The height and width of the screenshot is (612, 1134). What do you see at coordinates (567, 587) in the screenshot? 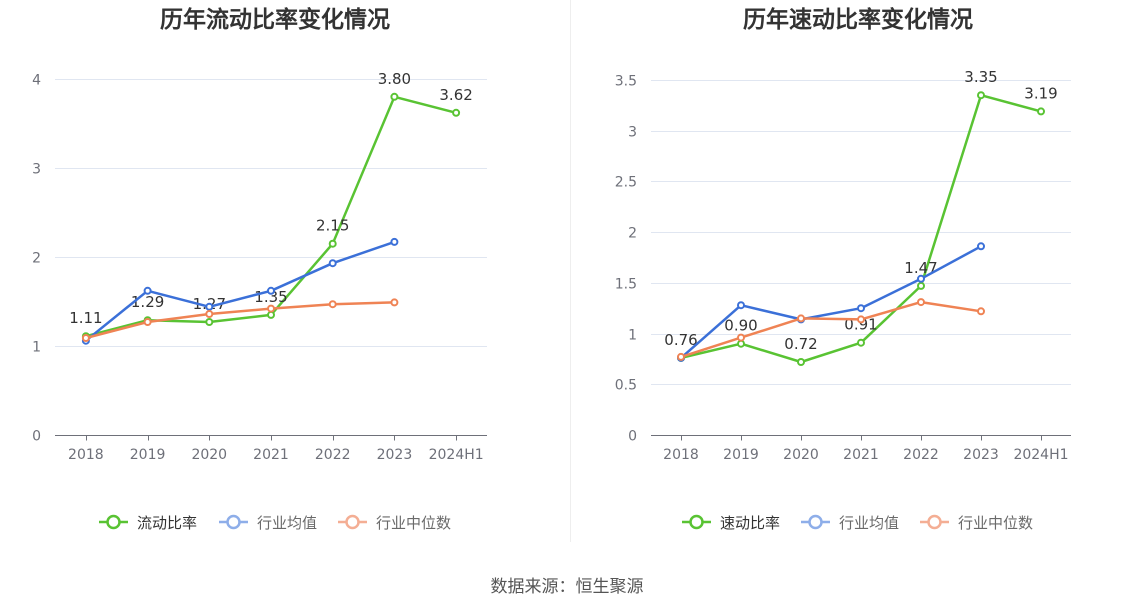
I see `data-source-note: 数据来源：恒生聚源` at bounding box center [567, 587].